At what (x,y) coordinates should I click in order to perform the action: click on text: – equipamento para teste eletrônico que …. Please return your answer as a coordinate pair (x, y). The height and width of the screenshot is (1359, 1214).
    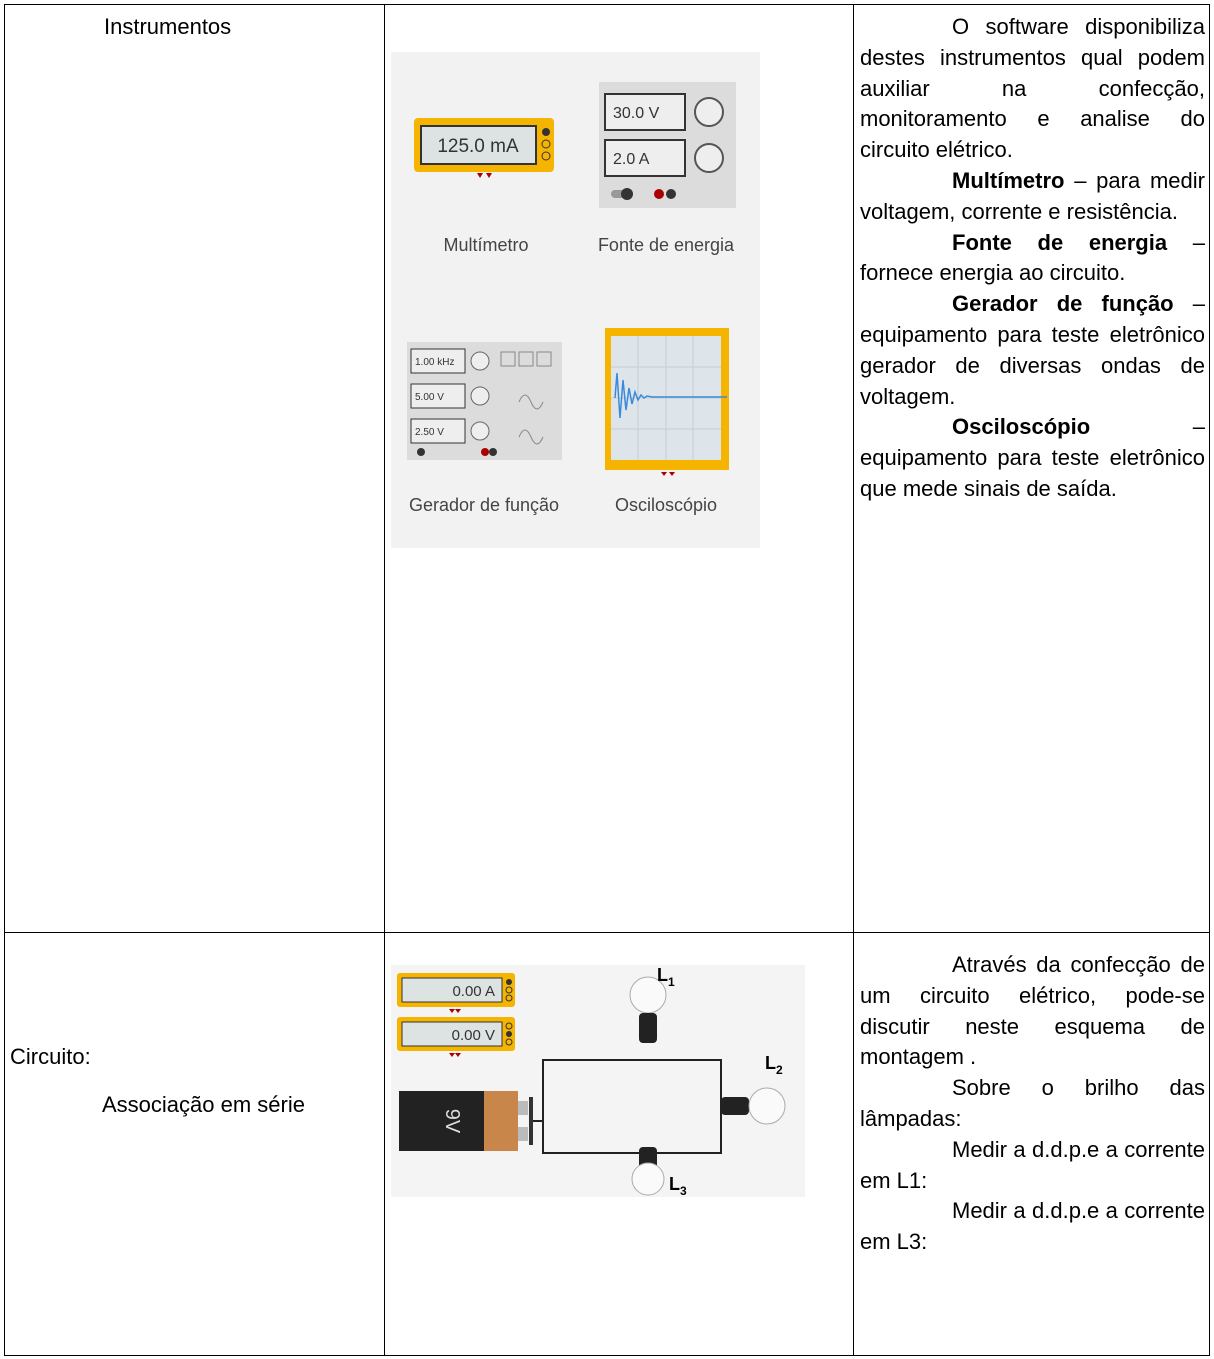
    Looking at the image, I should click on (1032, 457).